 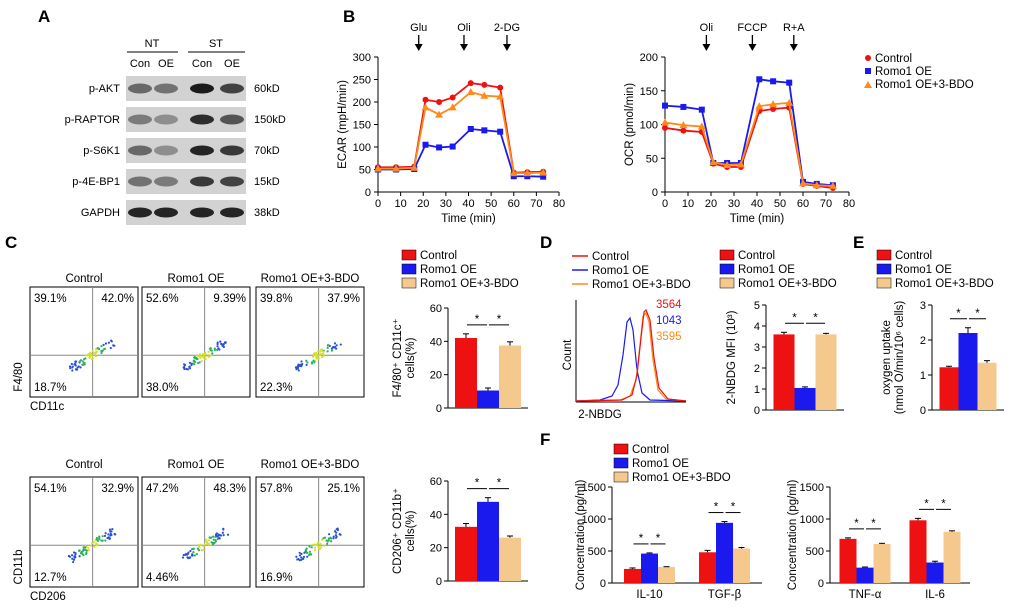 What do you see at coordinates (310, 532) in the screenshot?
I see `flow-plot-frame` at bounding box center [310, 532].